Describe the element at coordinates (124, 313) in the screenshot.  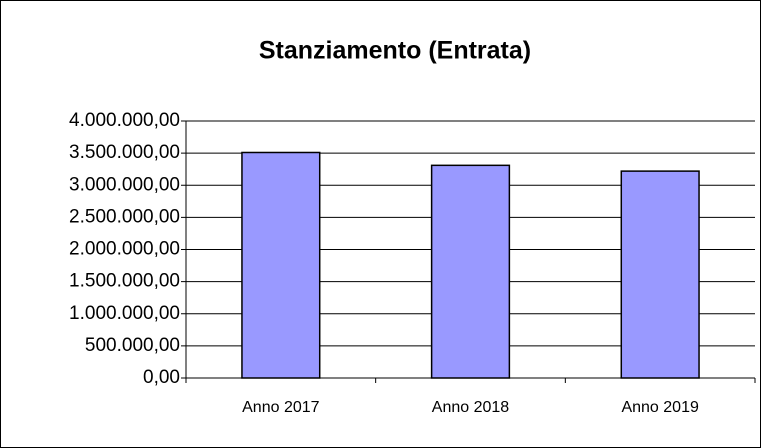
I see `y-tick-label: 1.000.000,00` at that location.